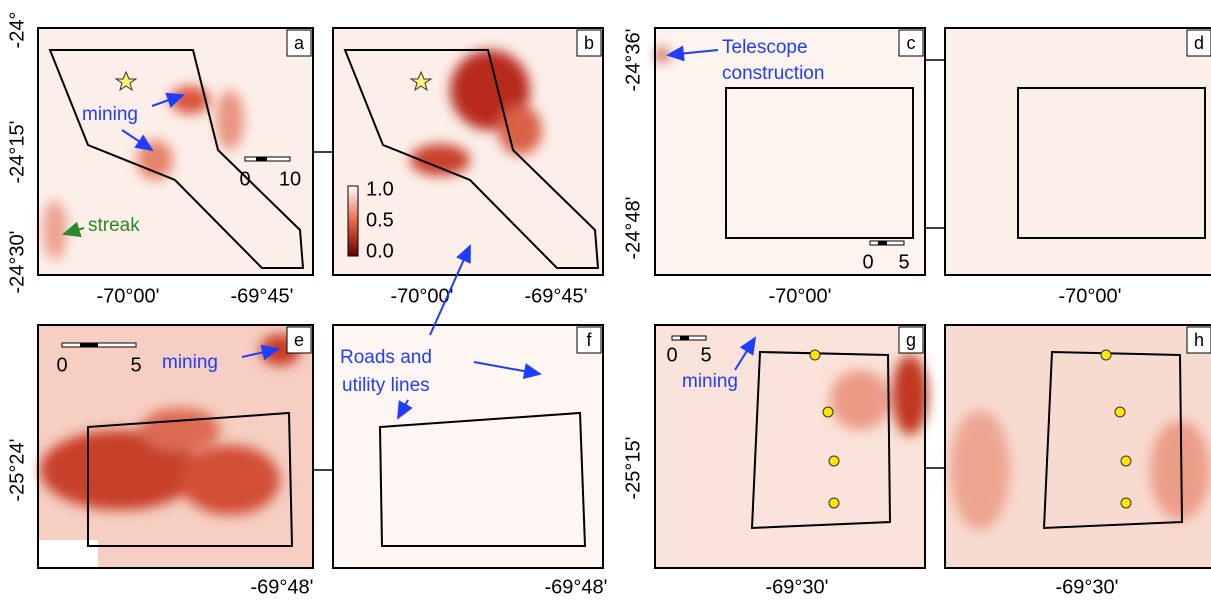 This screenshot has height=603, width=1211. What do you see at coordinates (290, 179) in the screenshot?
I see `scale-label: 10` at bounding box center [290, 179].